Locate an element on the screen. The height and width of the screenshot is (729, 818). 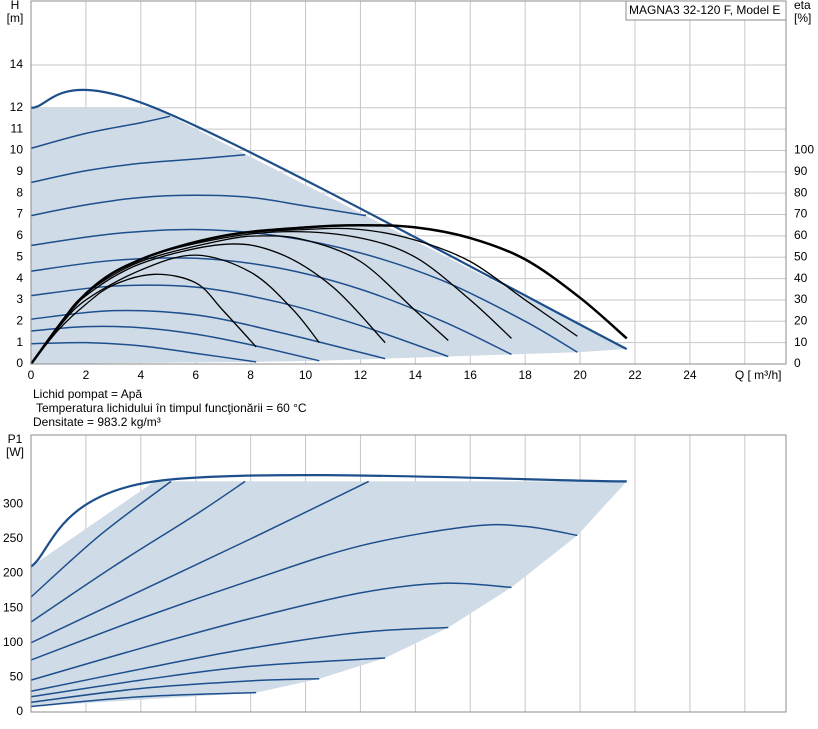
x-tick-label: 22 is located at coordinates (635, 375).